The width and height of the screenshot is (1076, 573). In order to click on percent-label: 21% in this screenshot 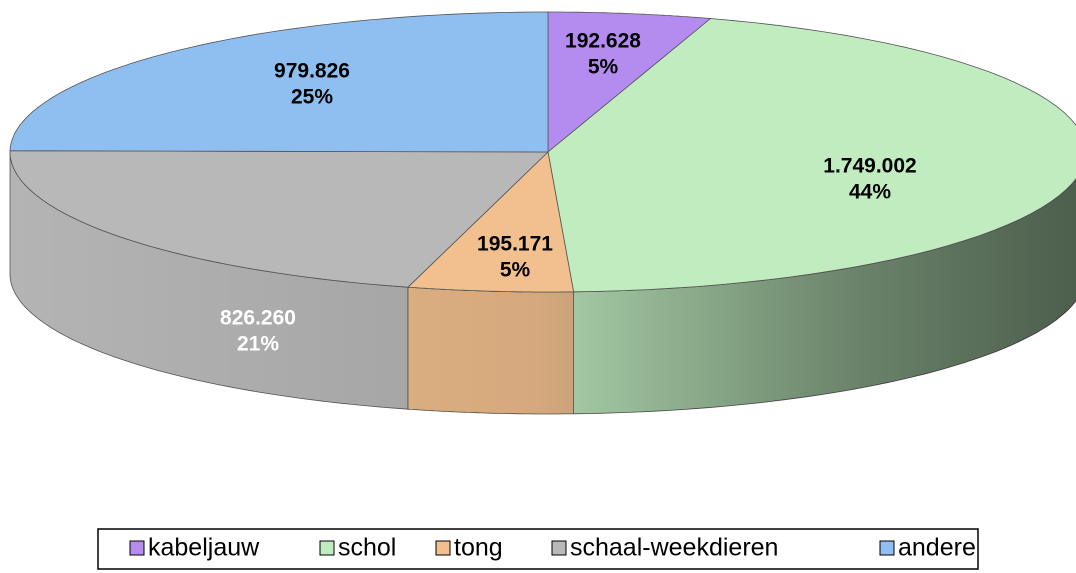, I will do `click(258, 344)`.